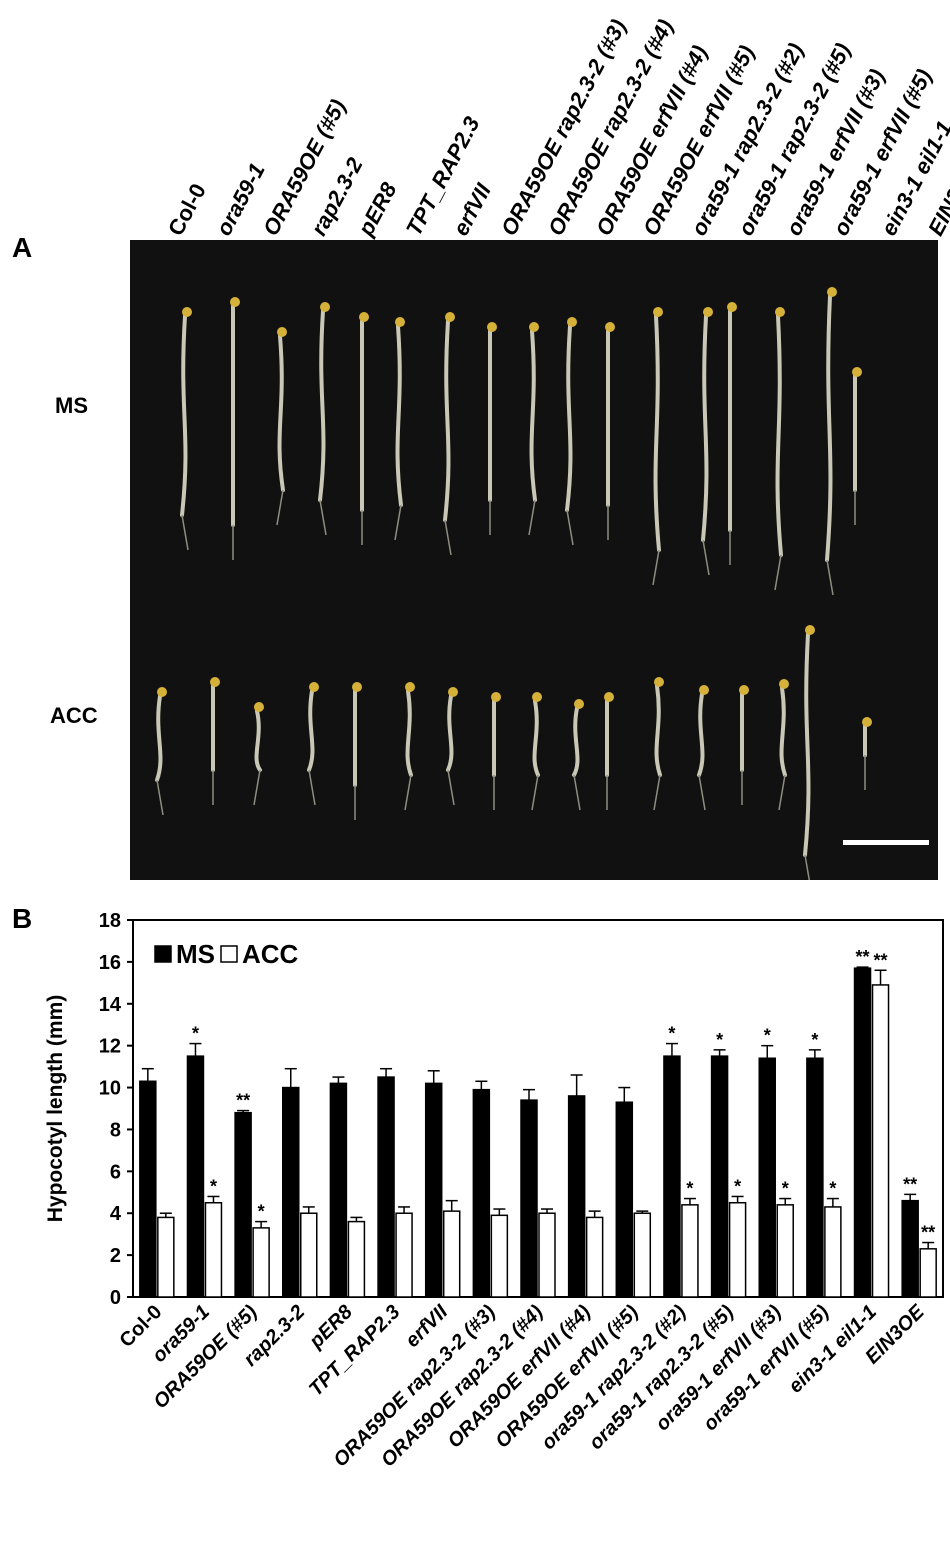 The width and height of the screenshot is (950, 1567). What do you see at coordinates (229, 954) in the screenshot?
I see `legend-swatch-acc` at bounding box center [229, 954].